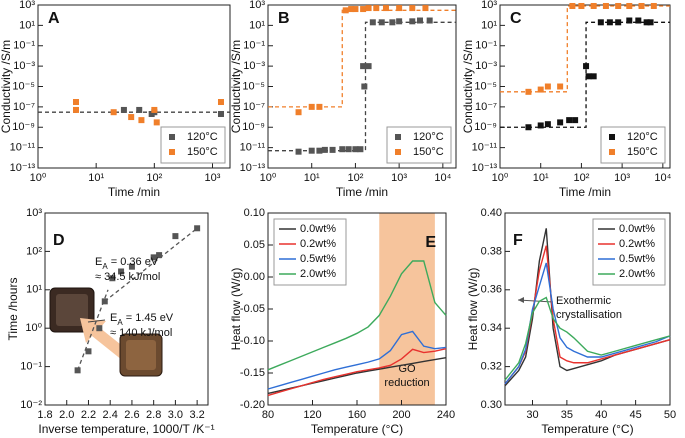 The image size is (685, 438). I want to click on x-tick-label: 2.4, so click(110, 415).